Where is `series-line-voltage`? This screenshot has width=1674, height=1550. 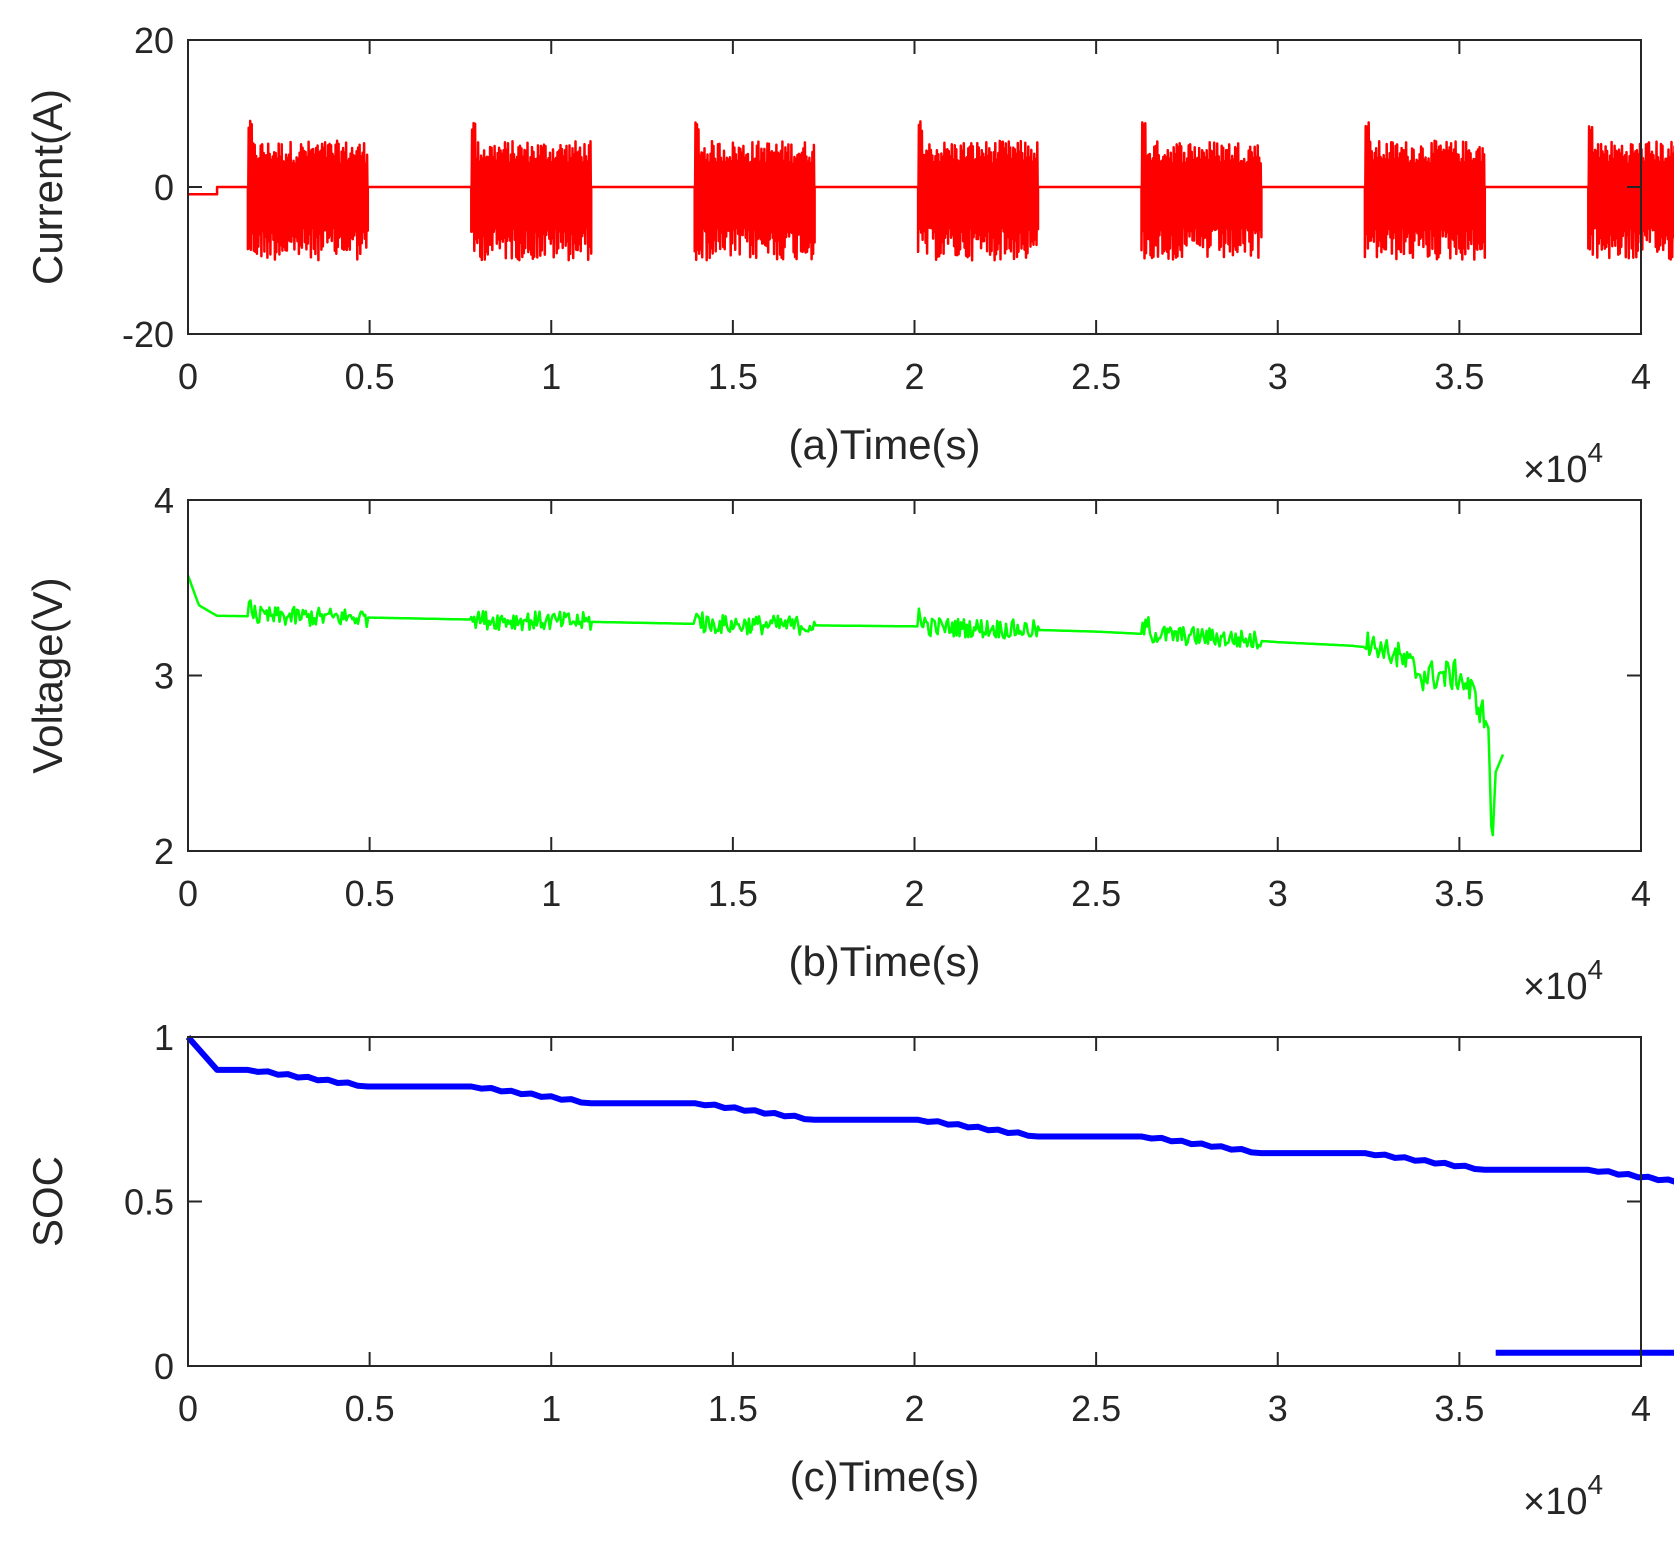 series-line-voltage is located at coordinates (845, 706).